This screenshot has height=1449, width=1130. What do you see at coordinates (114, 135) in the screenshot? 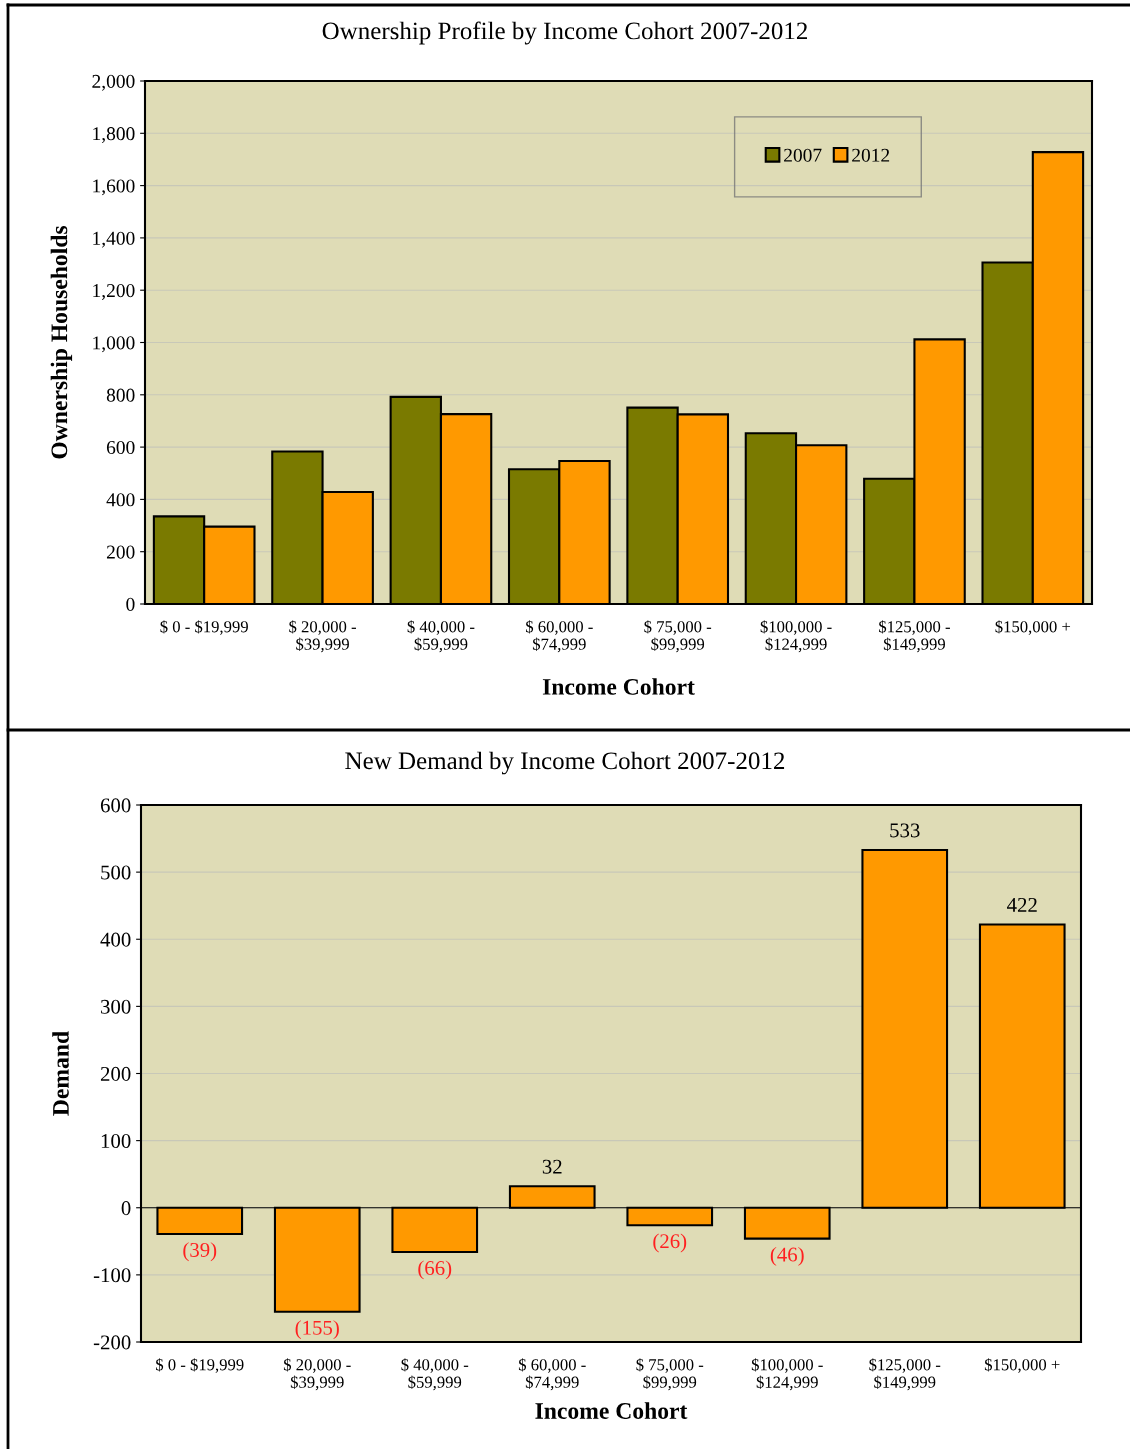
I see `y-tick-label: 1,800` at bounding box center [114, 135].